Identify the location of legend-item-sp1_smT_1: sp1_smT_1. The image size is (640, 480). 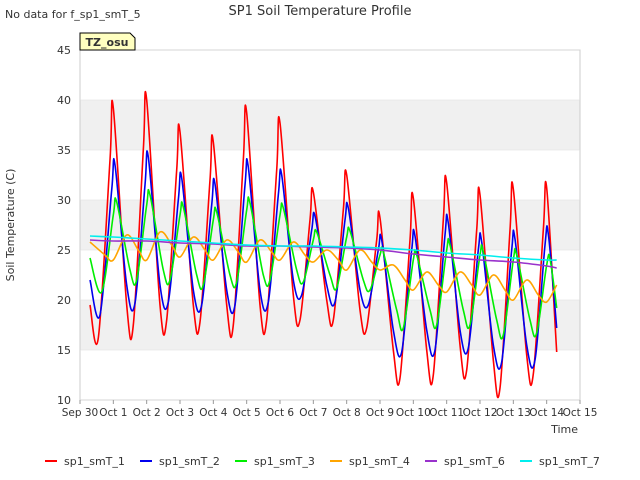
(85, 461).